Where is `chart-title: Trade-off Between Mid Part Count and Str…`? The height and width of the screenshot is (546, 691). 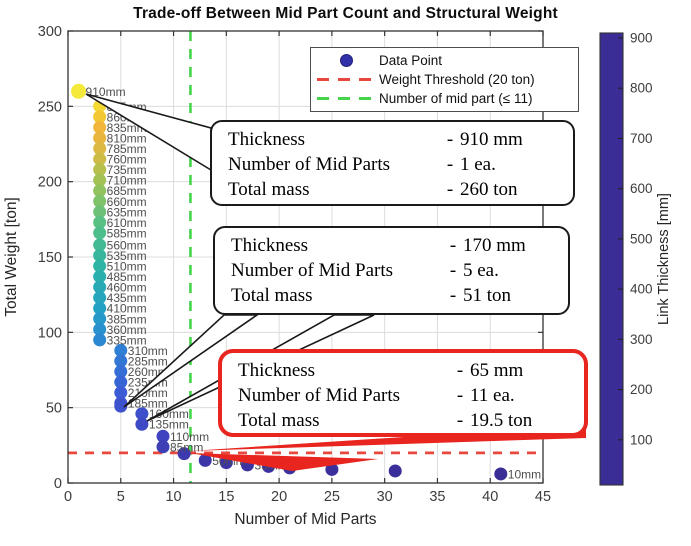
chart-title: Trade-off Between Mid Part Count and Str… is located at coordinates (345, 13).